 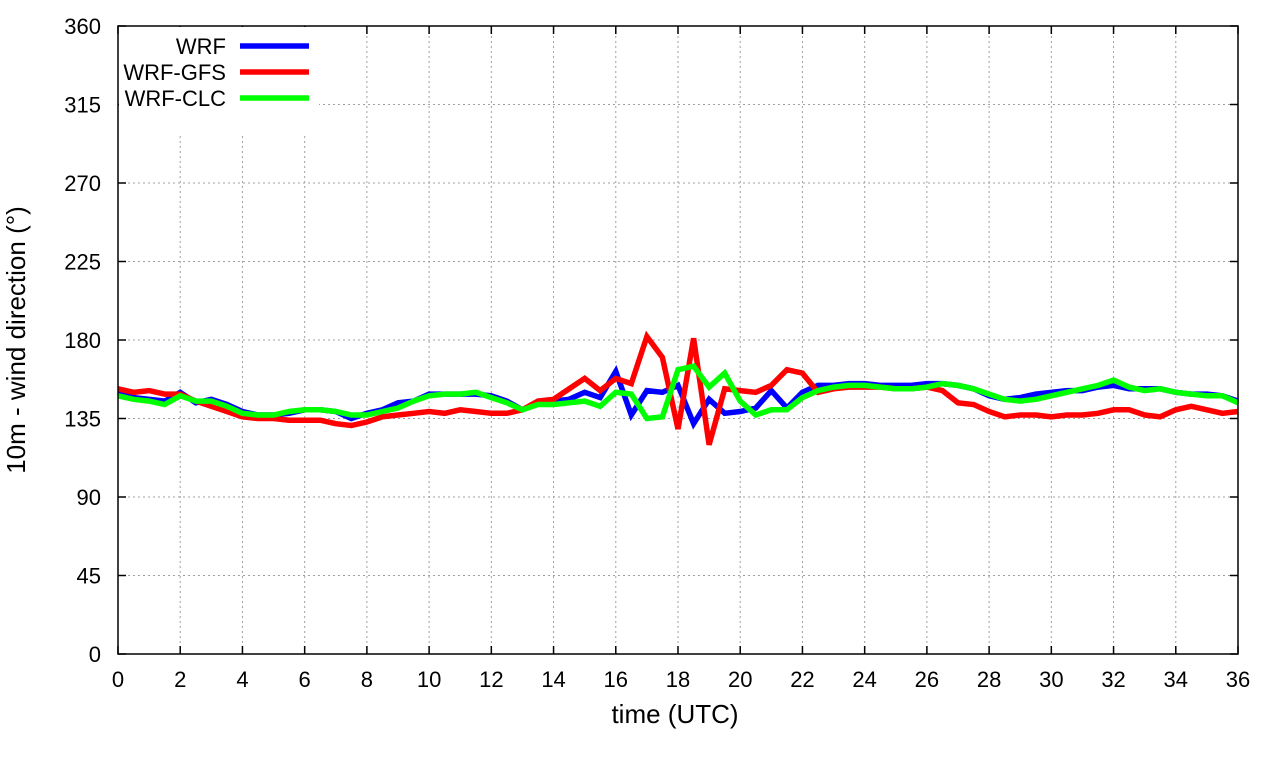 What do you see at coordinates (89, 576) in the screenshot?
I see `y-tick-label: 45` at bounding box center [89, 576].